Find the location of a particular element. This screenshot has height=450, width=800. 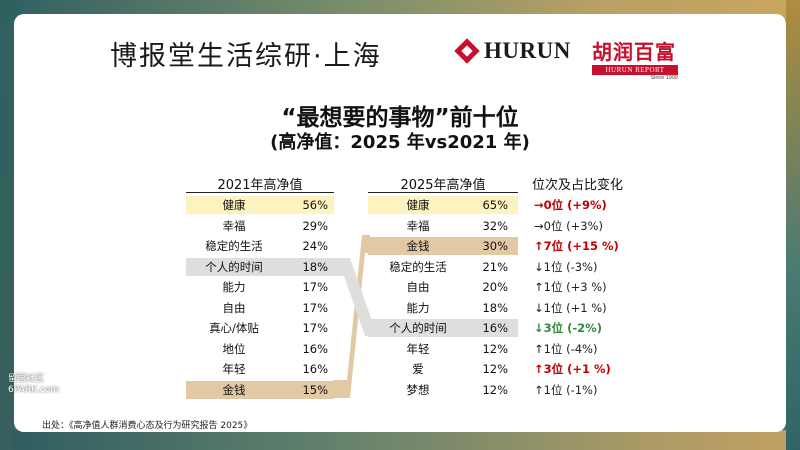

watermark-line2: 6PARK.com is located at coordinates (33, 390).